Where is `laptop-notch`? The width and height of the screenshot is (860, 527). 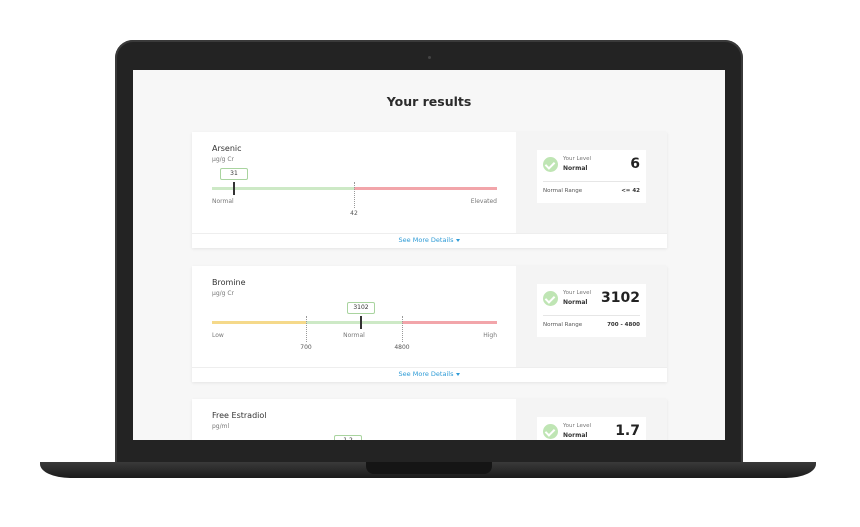
laptop-notch is located at coordinates (429, 468).